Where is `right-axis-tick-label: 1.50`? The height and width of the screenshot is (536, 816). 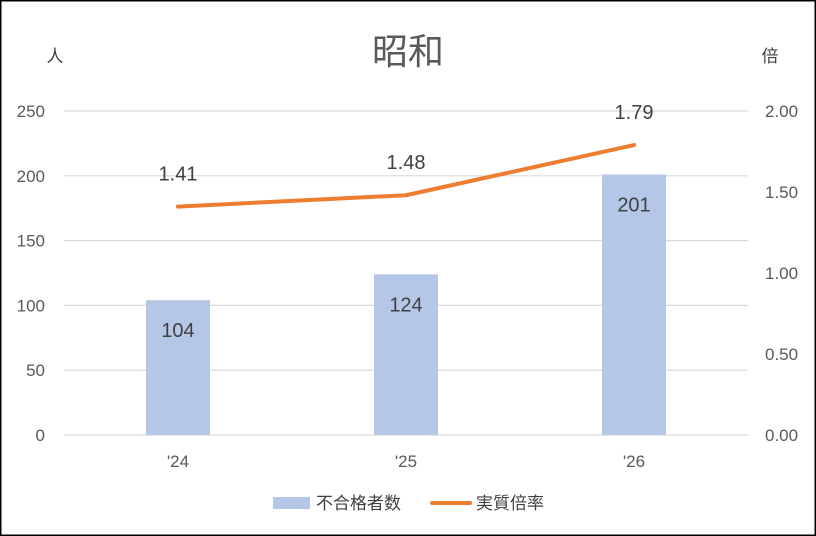
right-axis-tick-label: 1.50 is located at coordinates (781, 192).